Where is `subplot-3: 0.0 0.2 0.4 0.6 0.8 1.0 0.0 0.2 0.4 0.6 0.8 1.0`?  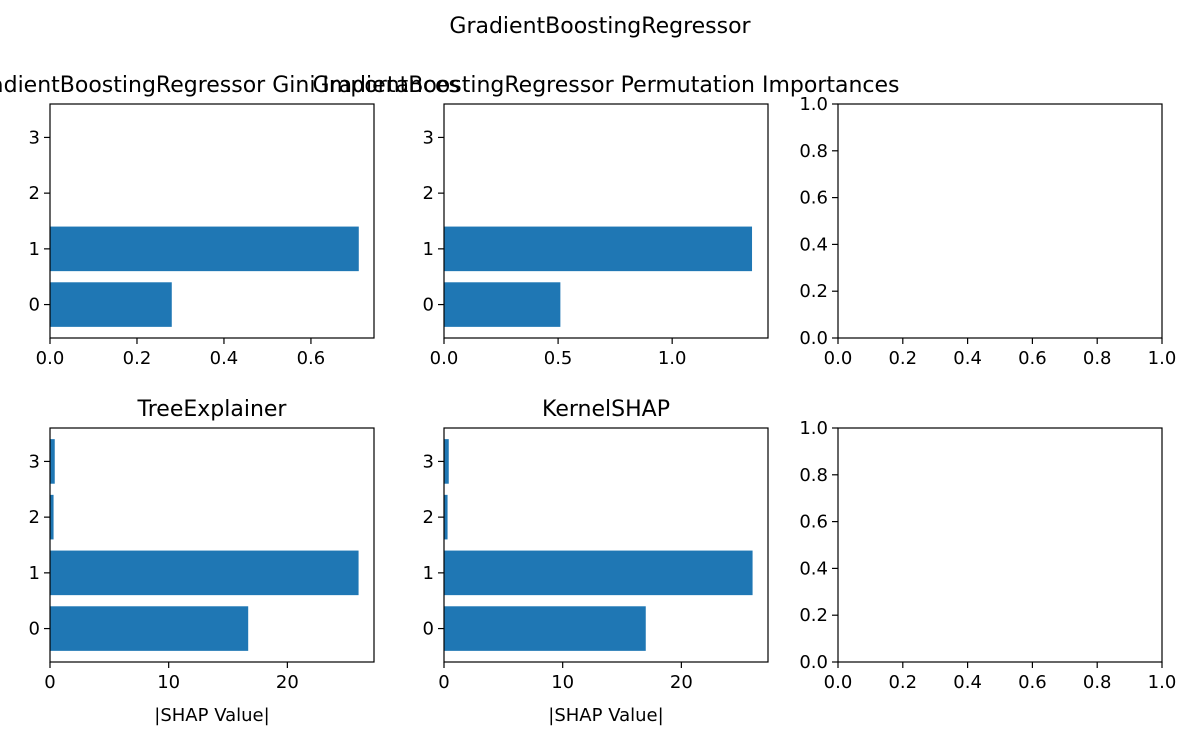
subplot-3: 0.0 0.2 0.4 0.6 0.8 1.0 0.0 0.2 0.4 0.6 0.8 1.0 is located at coordinates (987, 231).